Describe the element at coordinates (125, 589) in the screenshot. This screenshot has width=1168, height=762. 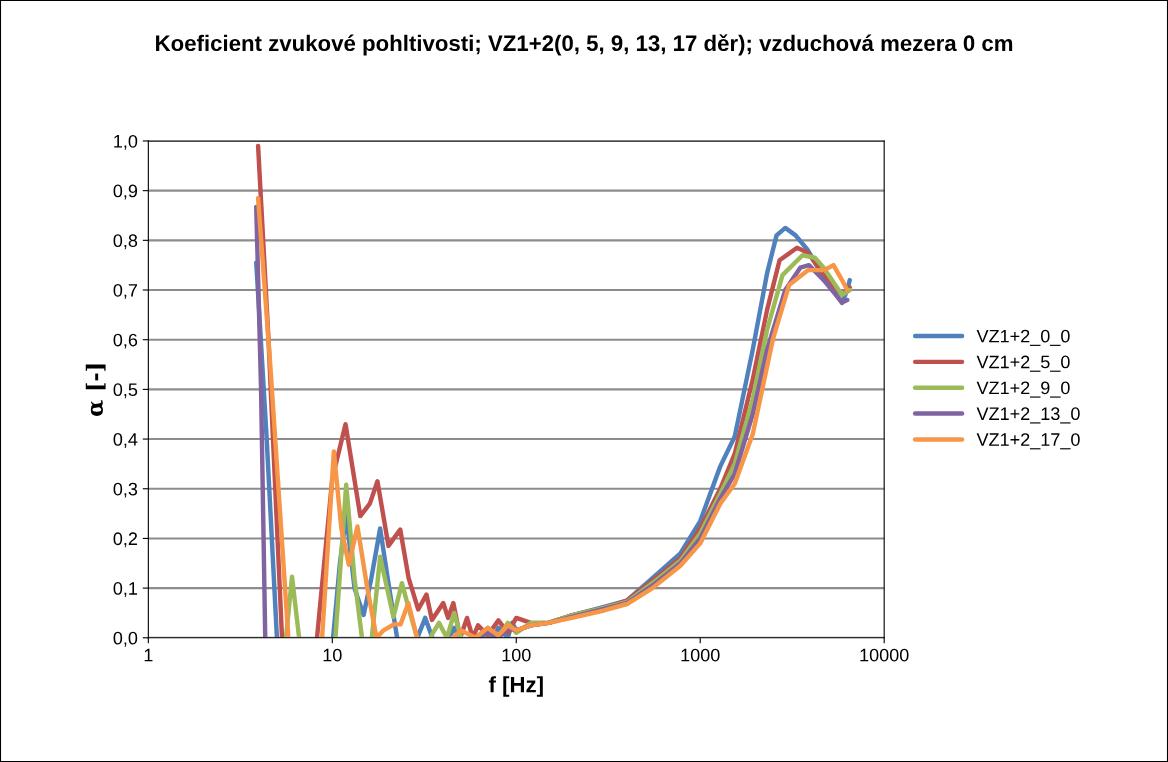
I see `y-tick-label: 0,1` at that location.